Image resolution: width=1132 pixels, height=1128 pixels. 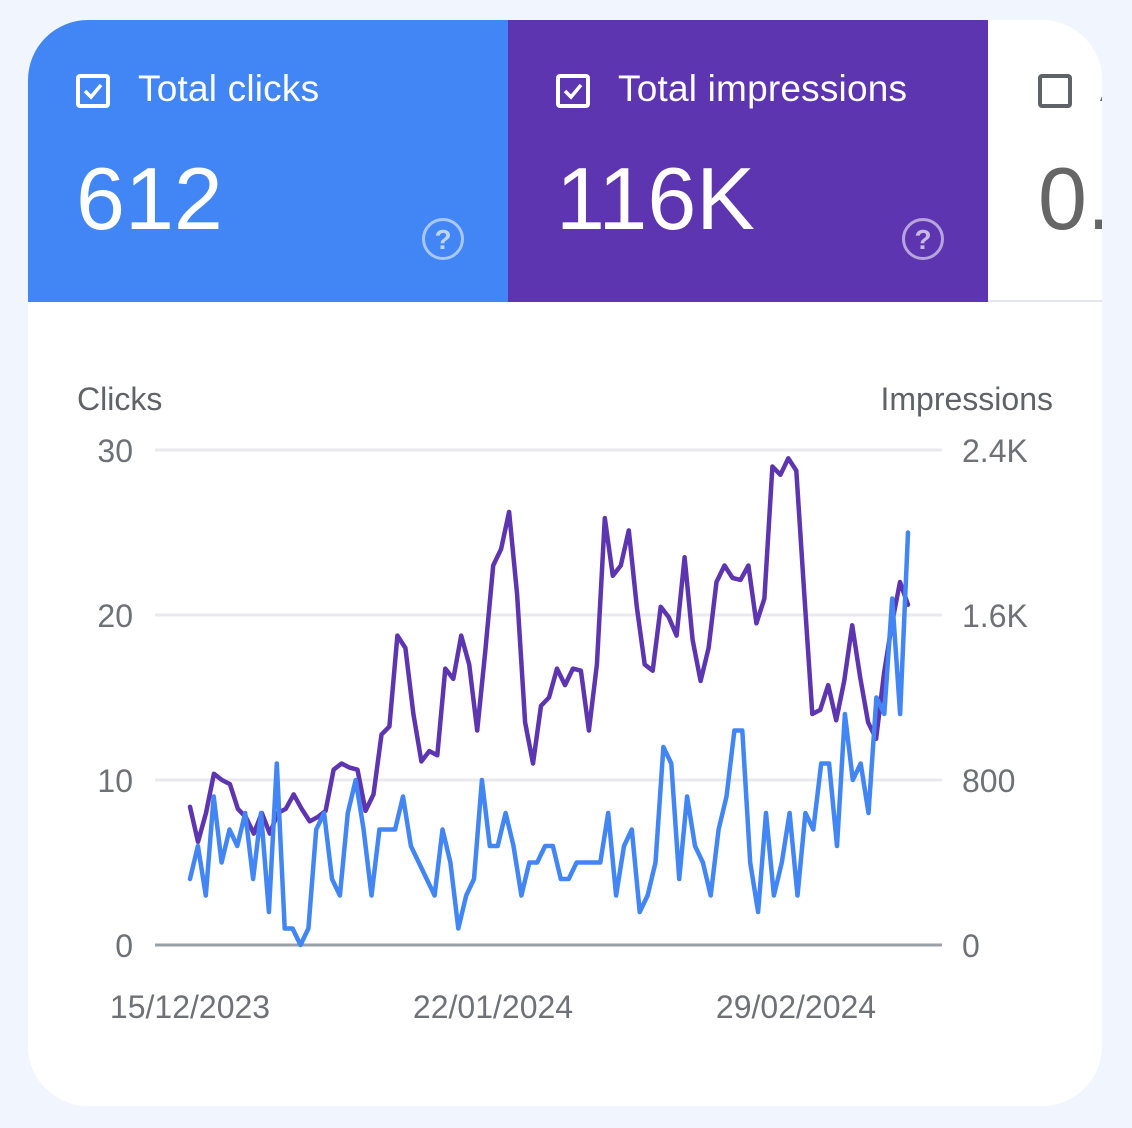 What do you see at coordinates (115, 781) in the screenshot?
I see `left-tick-label: 10` at bounding box center [115, 781].